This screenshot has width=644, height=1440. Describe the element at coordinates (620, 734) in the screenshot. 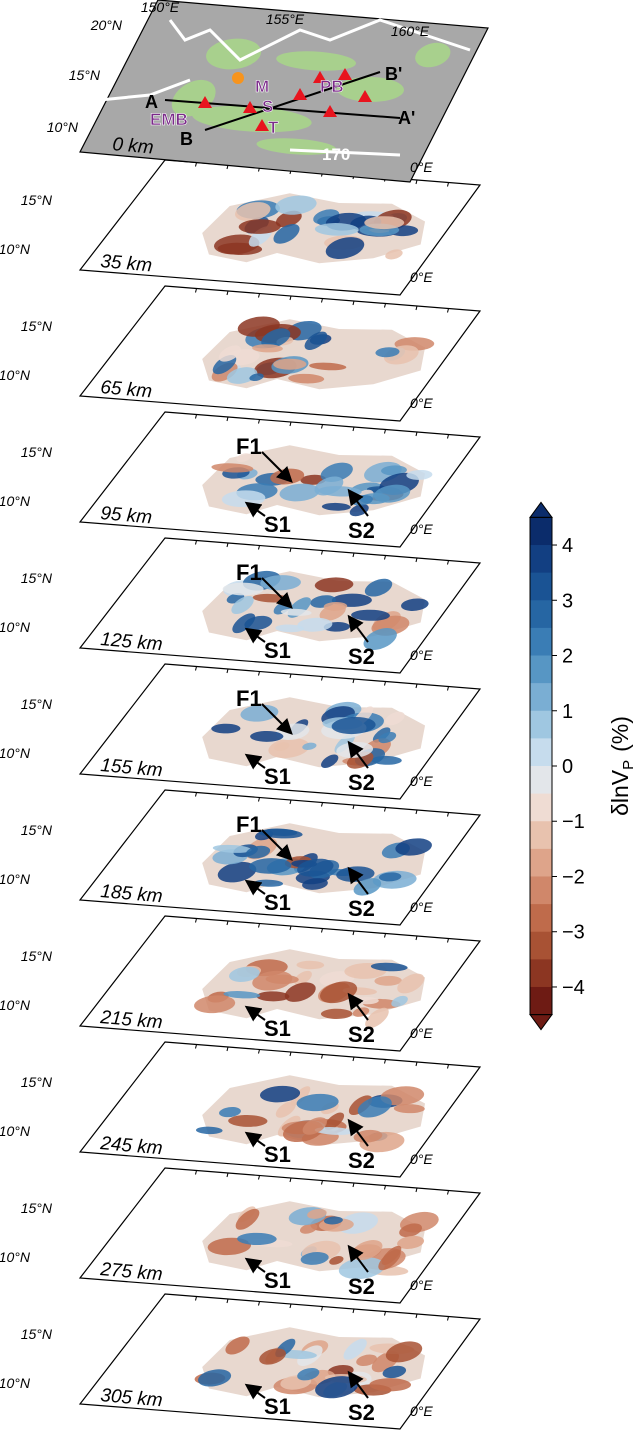

I see `colorbar-label-part: (%)` at that location.